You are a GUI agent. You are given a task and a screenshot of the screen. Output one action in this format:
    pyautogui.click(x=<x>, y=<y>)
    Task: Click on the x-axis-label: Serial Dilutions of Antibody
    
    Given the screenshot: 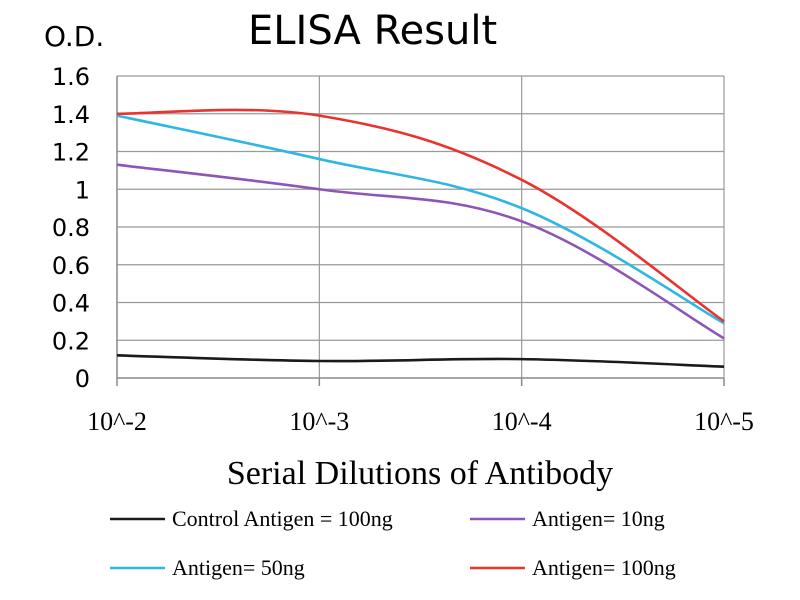 What is the action you would take?
    pyautogui.click(x=420, y=473)
    